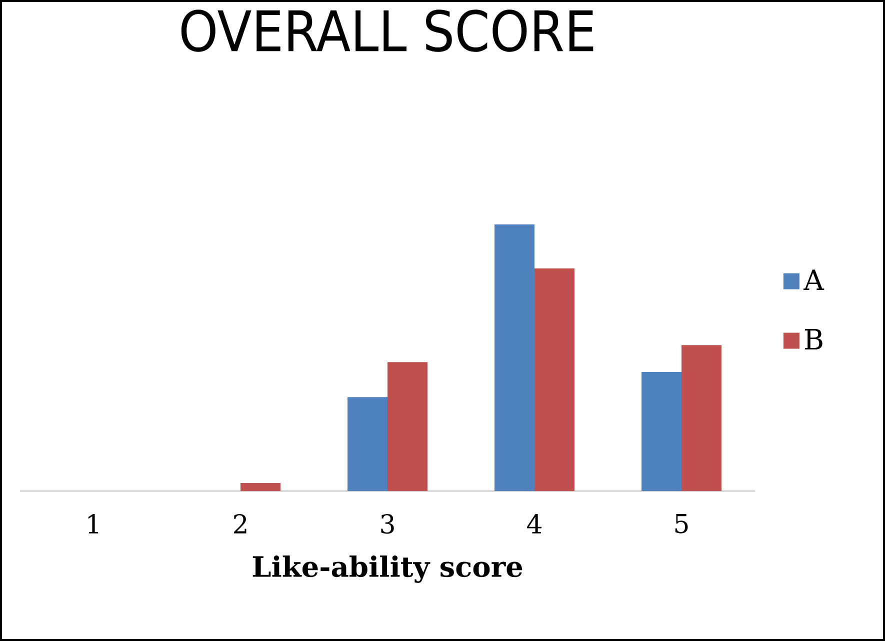 The height and width of the screenshot is (641, 885). I want to click on legend-label: B, so click(813, 339).